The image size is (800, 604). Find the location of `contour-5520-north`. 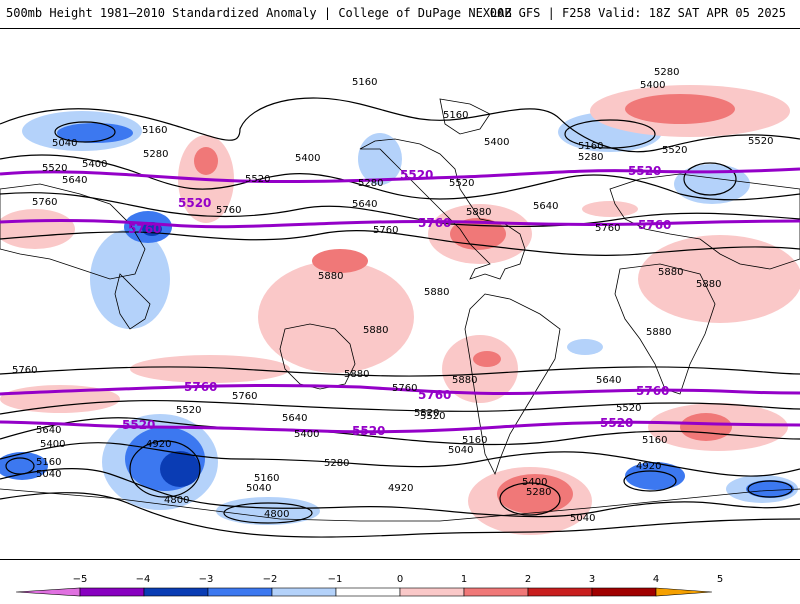

contour-5520-north is located at coordinates (400, 175).